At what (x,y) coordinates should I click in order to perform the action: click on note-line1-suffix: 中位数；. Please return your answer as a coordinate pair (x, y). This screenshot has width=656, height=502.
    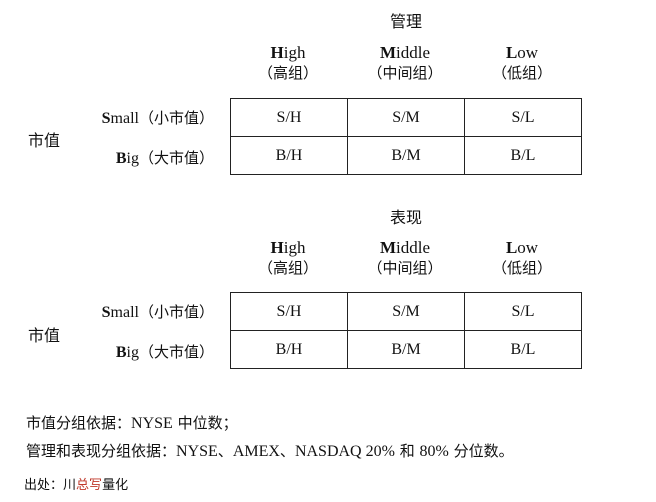
    Looking at the image, I should click on (205, 423).